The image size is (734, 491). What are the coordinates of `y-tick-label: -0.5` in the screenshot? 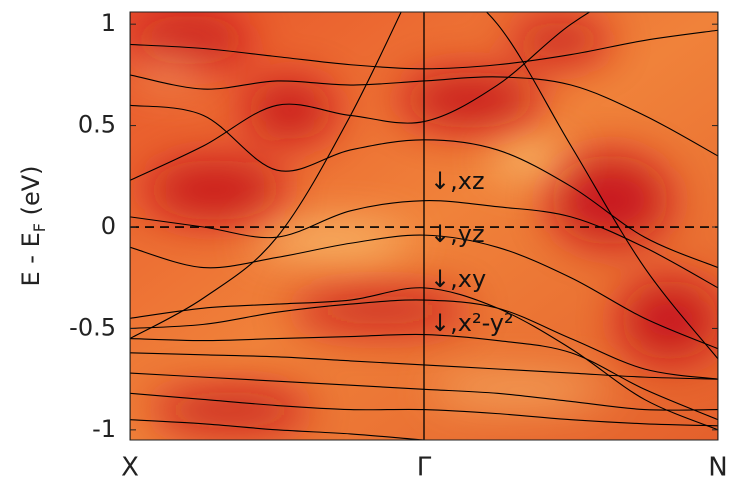 It's located at (92, 327).